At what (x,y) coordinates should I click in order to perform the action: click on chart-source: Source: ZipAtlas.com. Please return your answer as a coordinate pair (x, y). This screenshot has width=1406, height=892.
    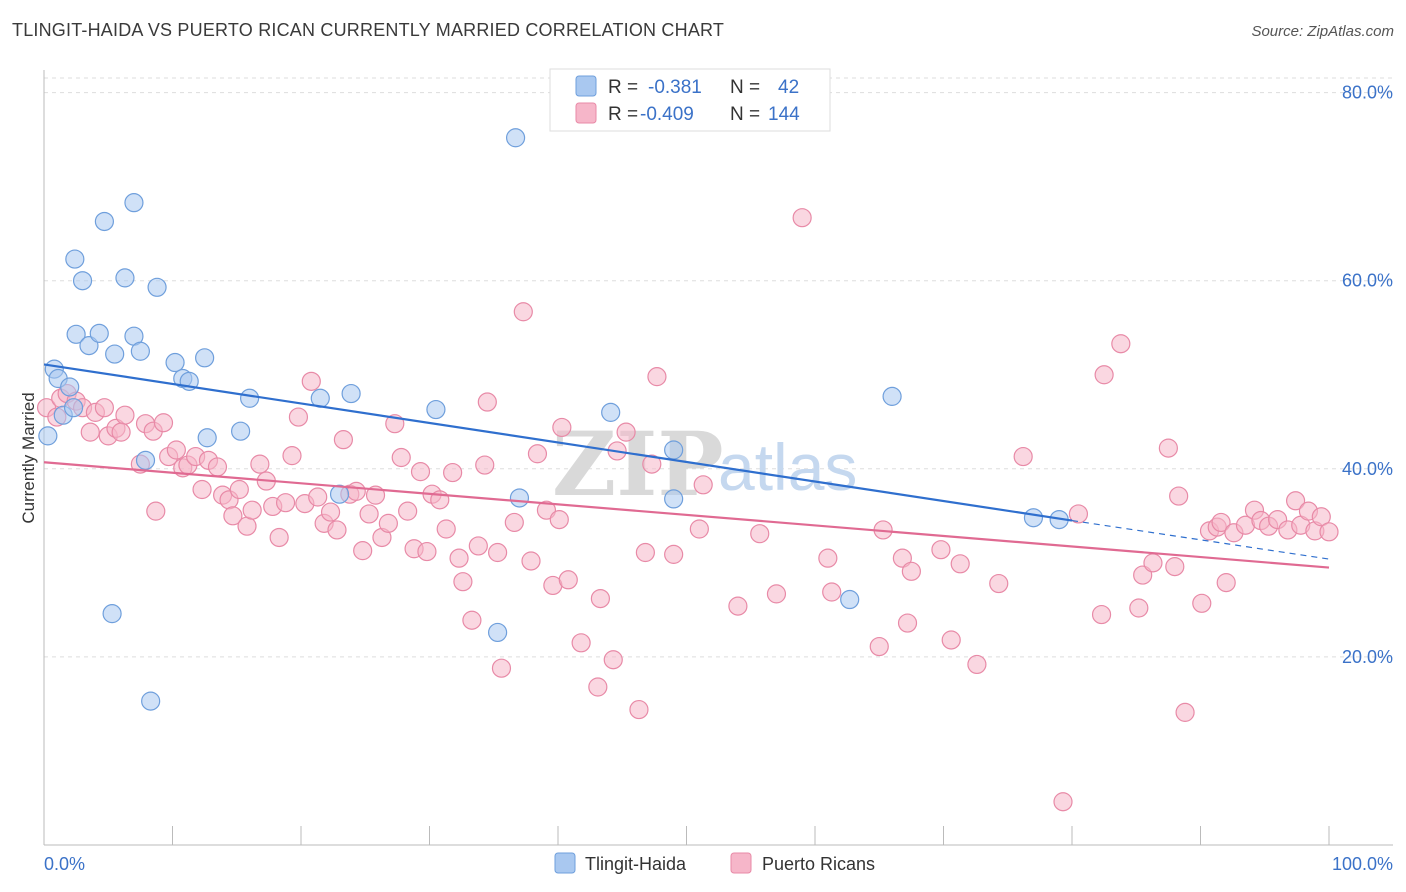
    Looking at the image, I should click on (1322, 31).